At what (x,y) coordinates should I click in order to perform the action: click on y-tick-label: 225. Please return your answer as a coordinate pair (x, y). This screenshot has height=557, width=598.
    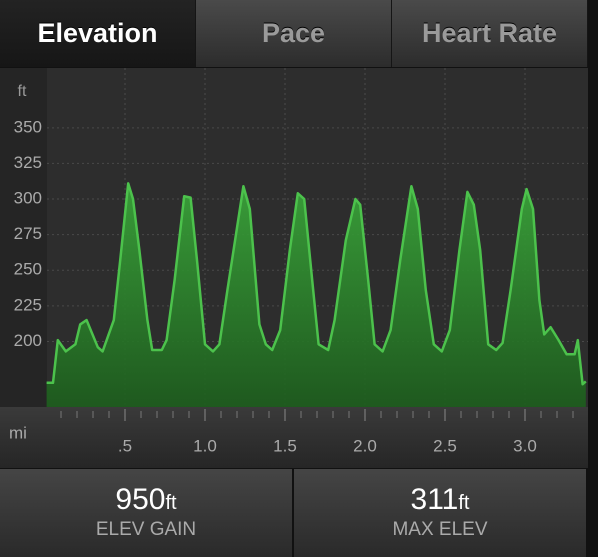
    Looking at the image, I should click on (28, 304).